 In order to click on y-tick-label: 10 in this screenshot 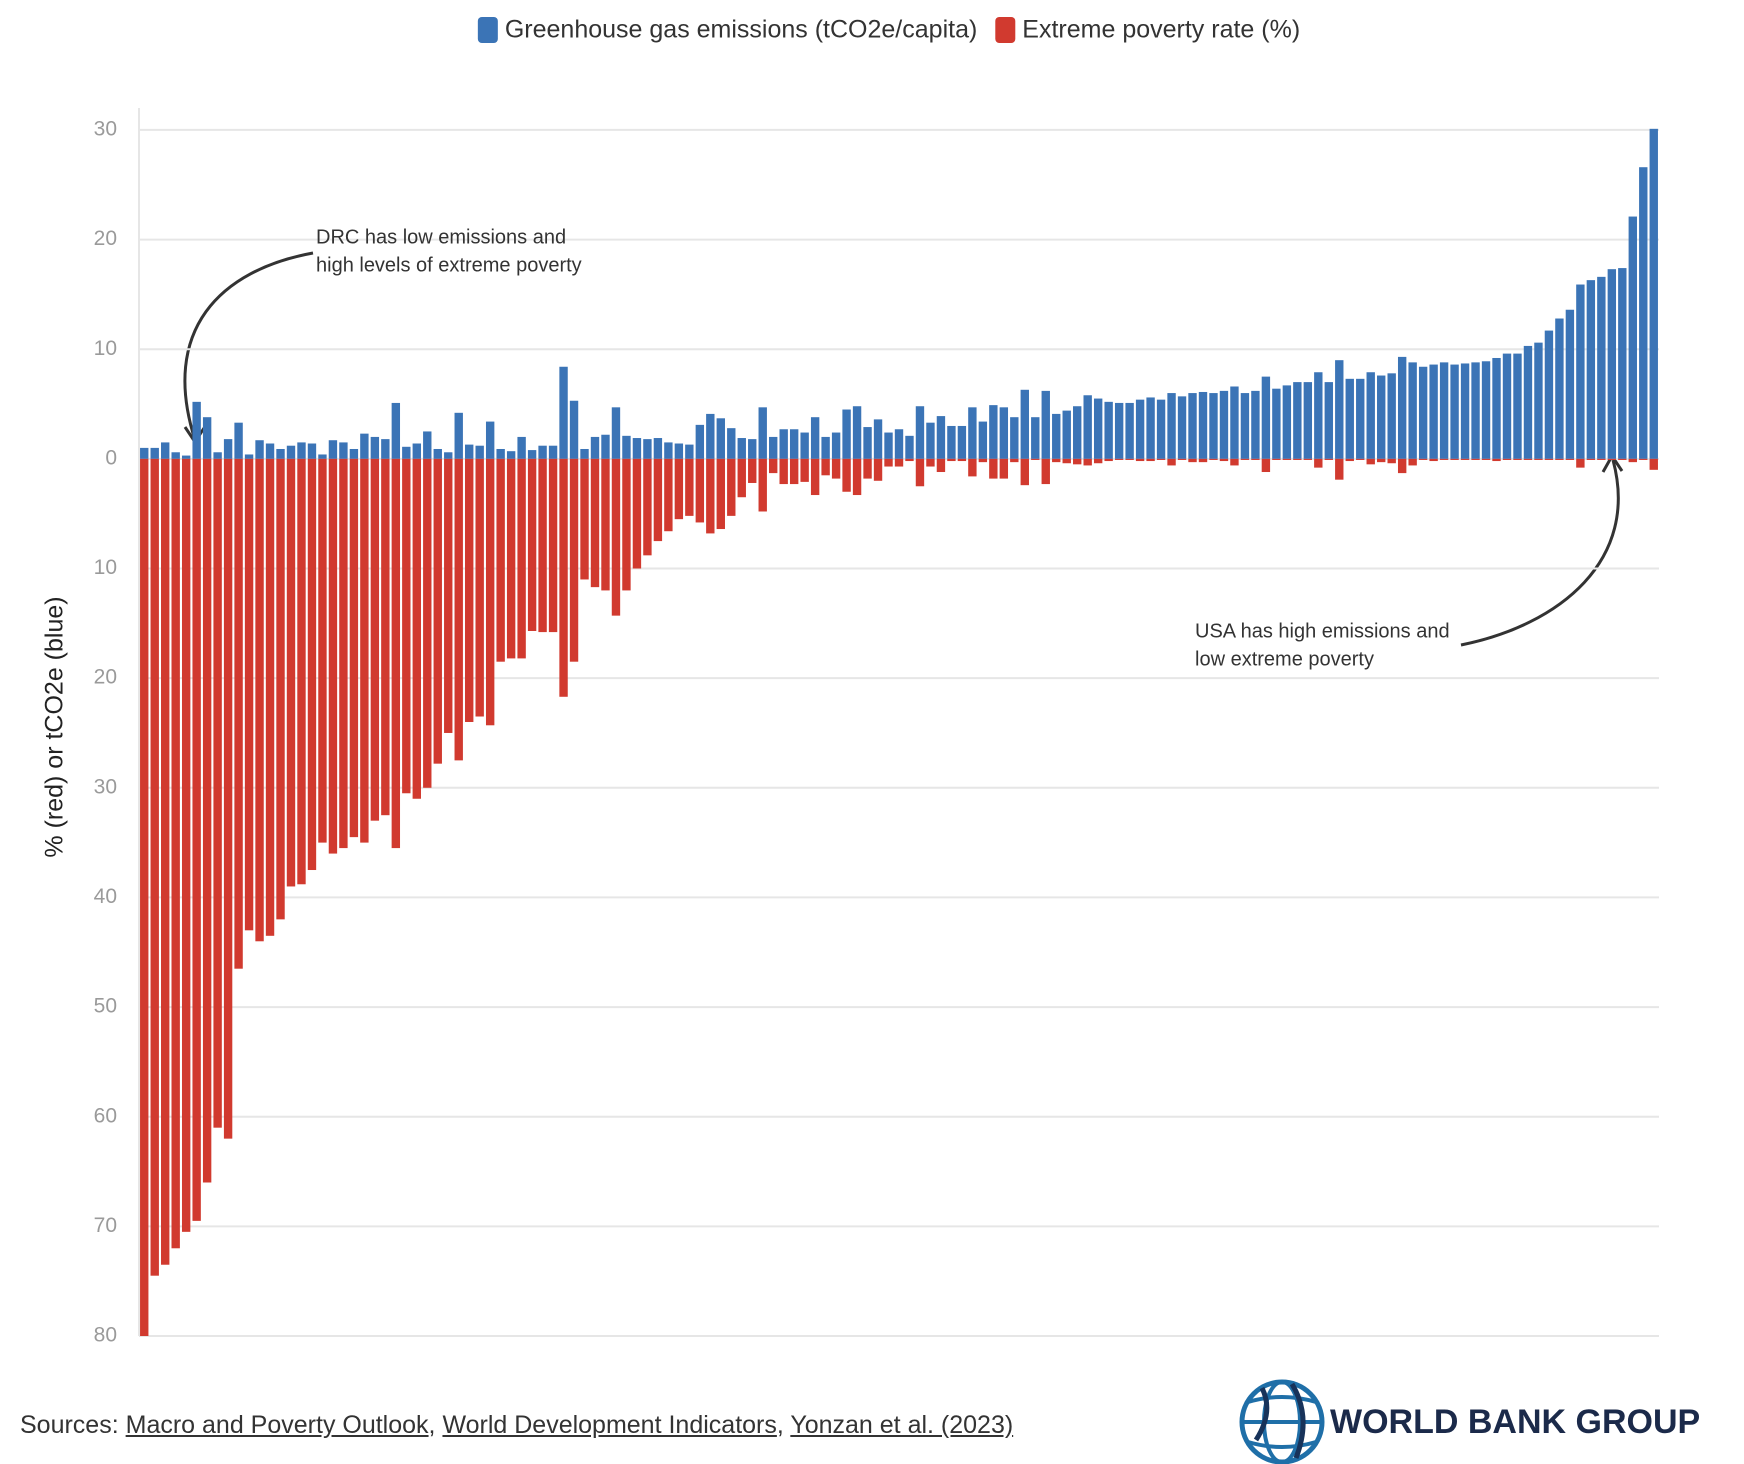, I will do `click(105, 348)`.